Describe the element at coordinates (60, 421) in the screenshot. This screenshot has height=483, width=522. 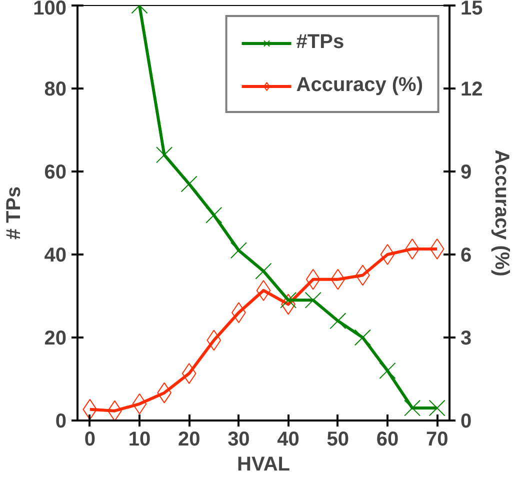
I see `y-tick-label: 0` at that location.